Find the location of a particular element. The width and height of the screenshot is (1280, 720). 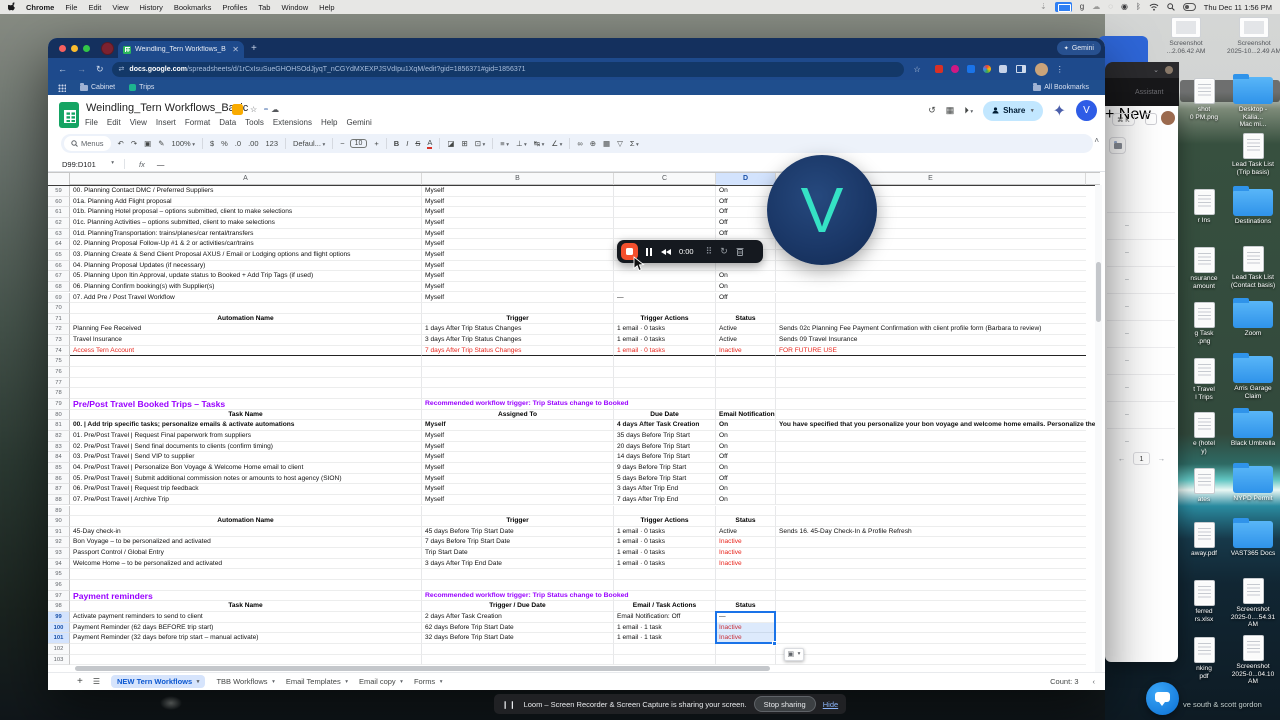

cell-C86: 5 days Before Trip Start is located at coordinates (665, 479).